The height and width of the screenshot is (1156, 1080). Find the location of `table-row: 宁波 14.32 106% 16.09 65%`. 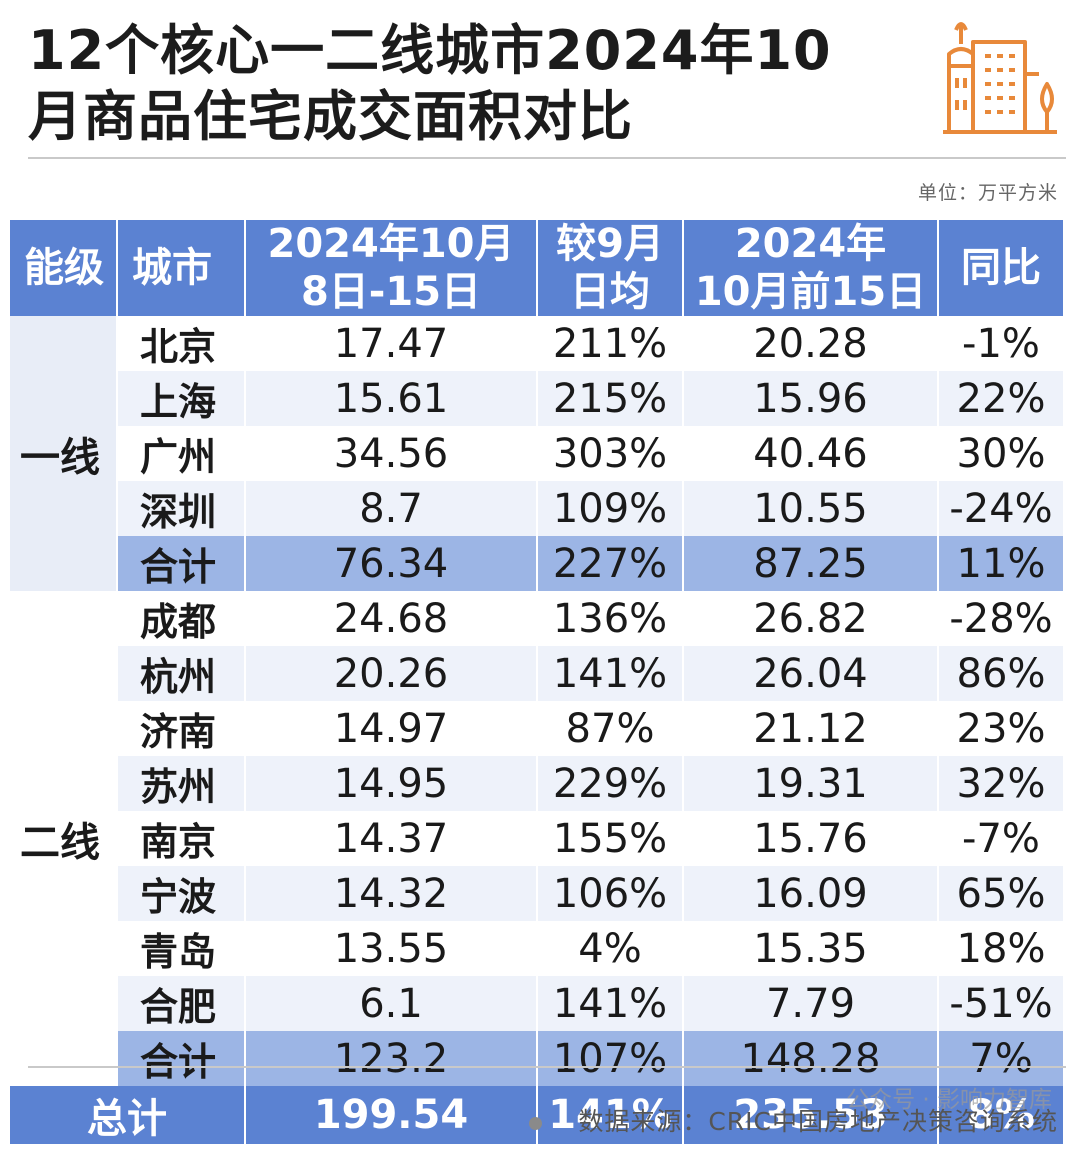

table-row: 宁波 14.32 106% 16.09 65% is located at coordinates (537, 893).